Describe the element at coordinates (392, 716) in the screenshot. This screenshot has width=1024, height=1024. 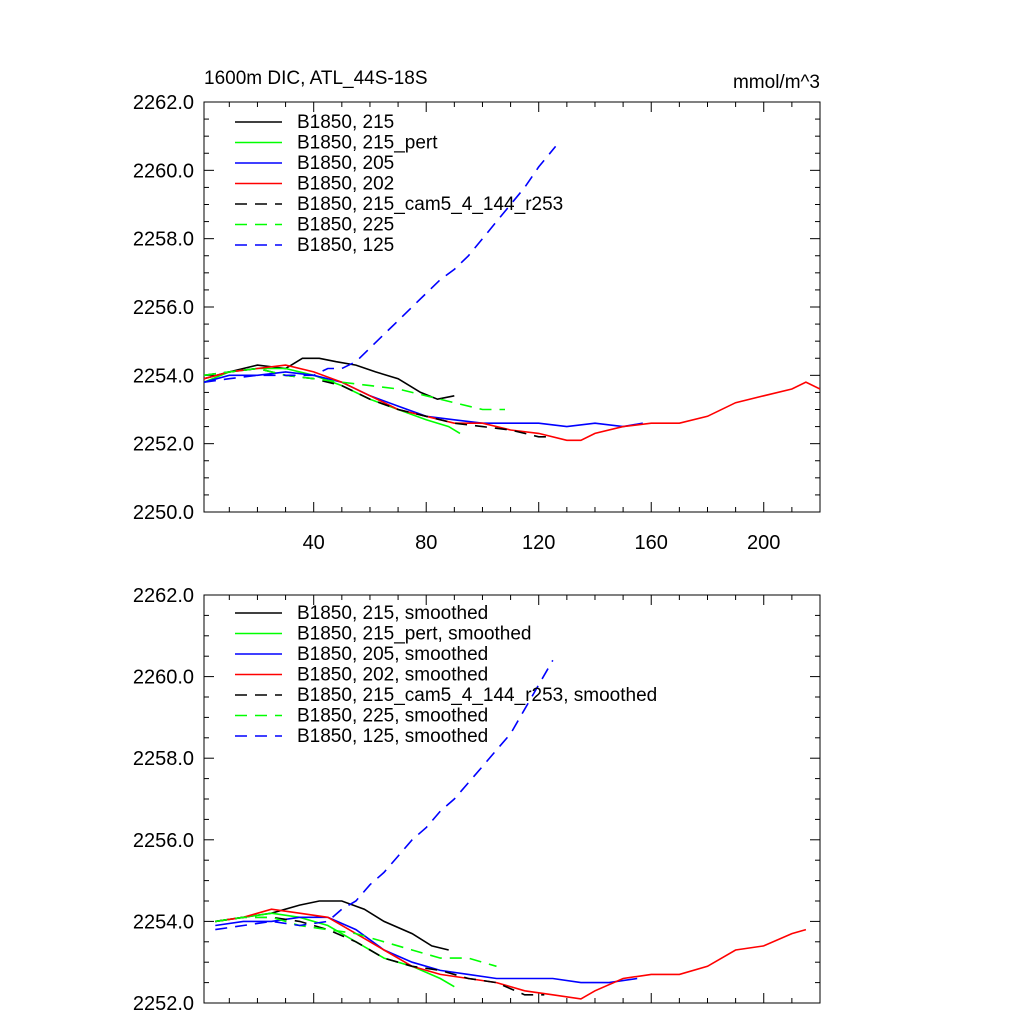
I see `legend-label: B1850, 225, smoothed` at that location.